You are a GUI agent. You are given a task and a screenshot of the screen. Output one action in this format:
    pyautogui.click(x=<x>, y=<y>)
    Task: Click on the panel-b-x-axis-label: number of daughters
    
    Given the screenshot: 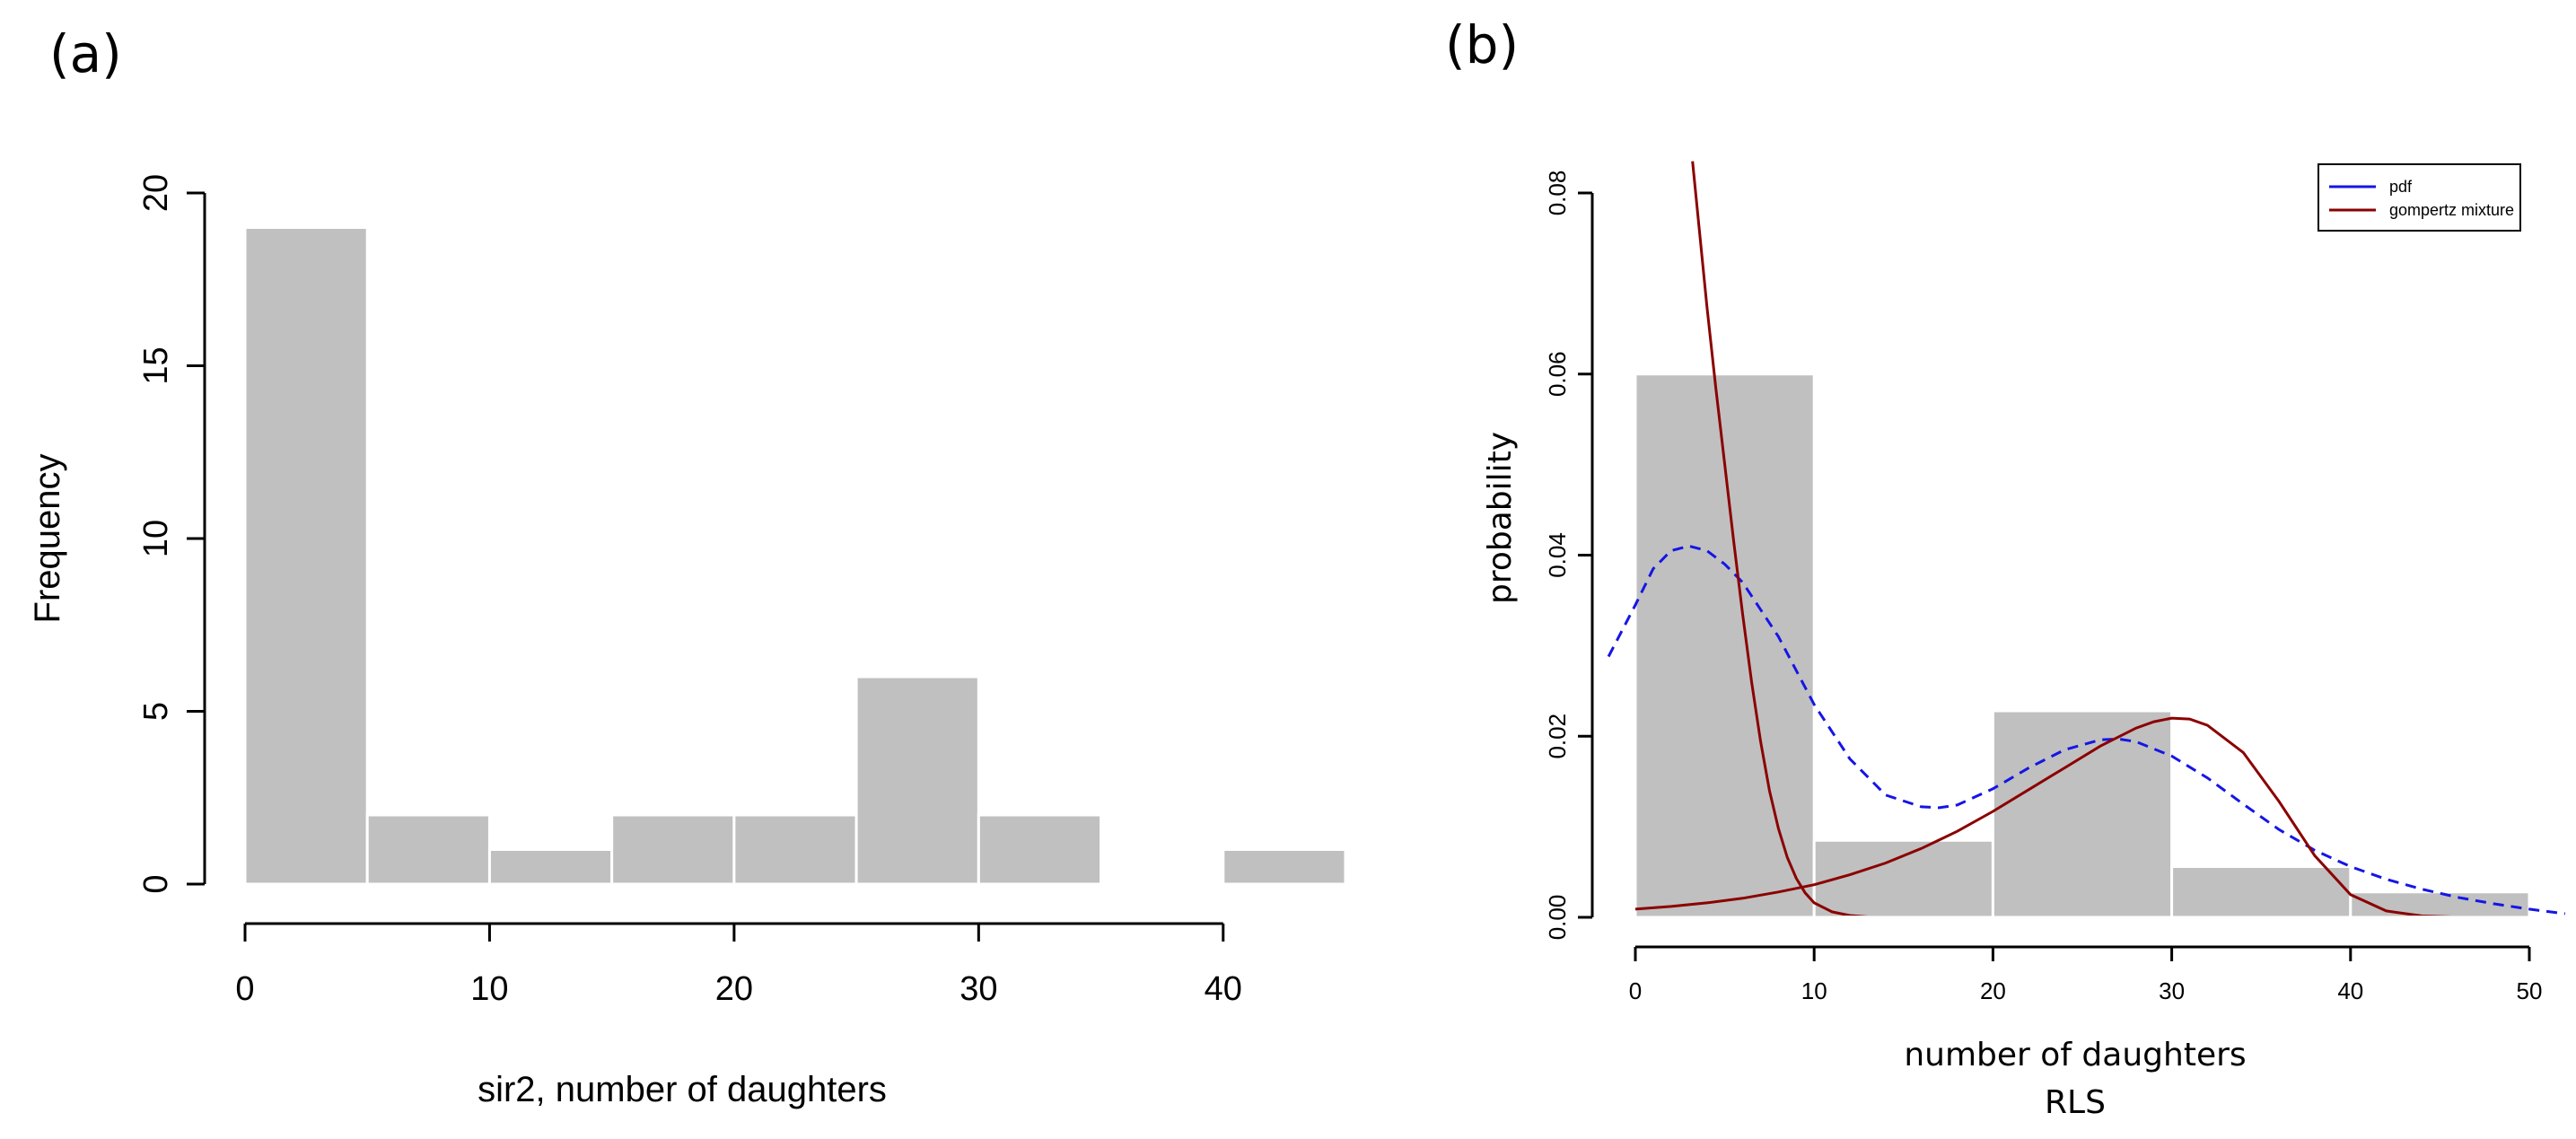 What is the action you would take?
    pyautogui.click(x=2075, y=1055)
    